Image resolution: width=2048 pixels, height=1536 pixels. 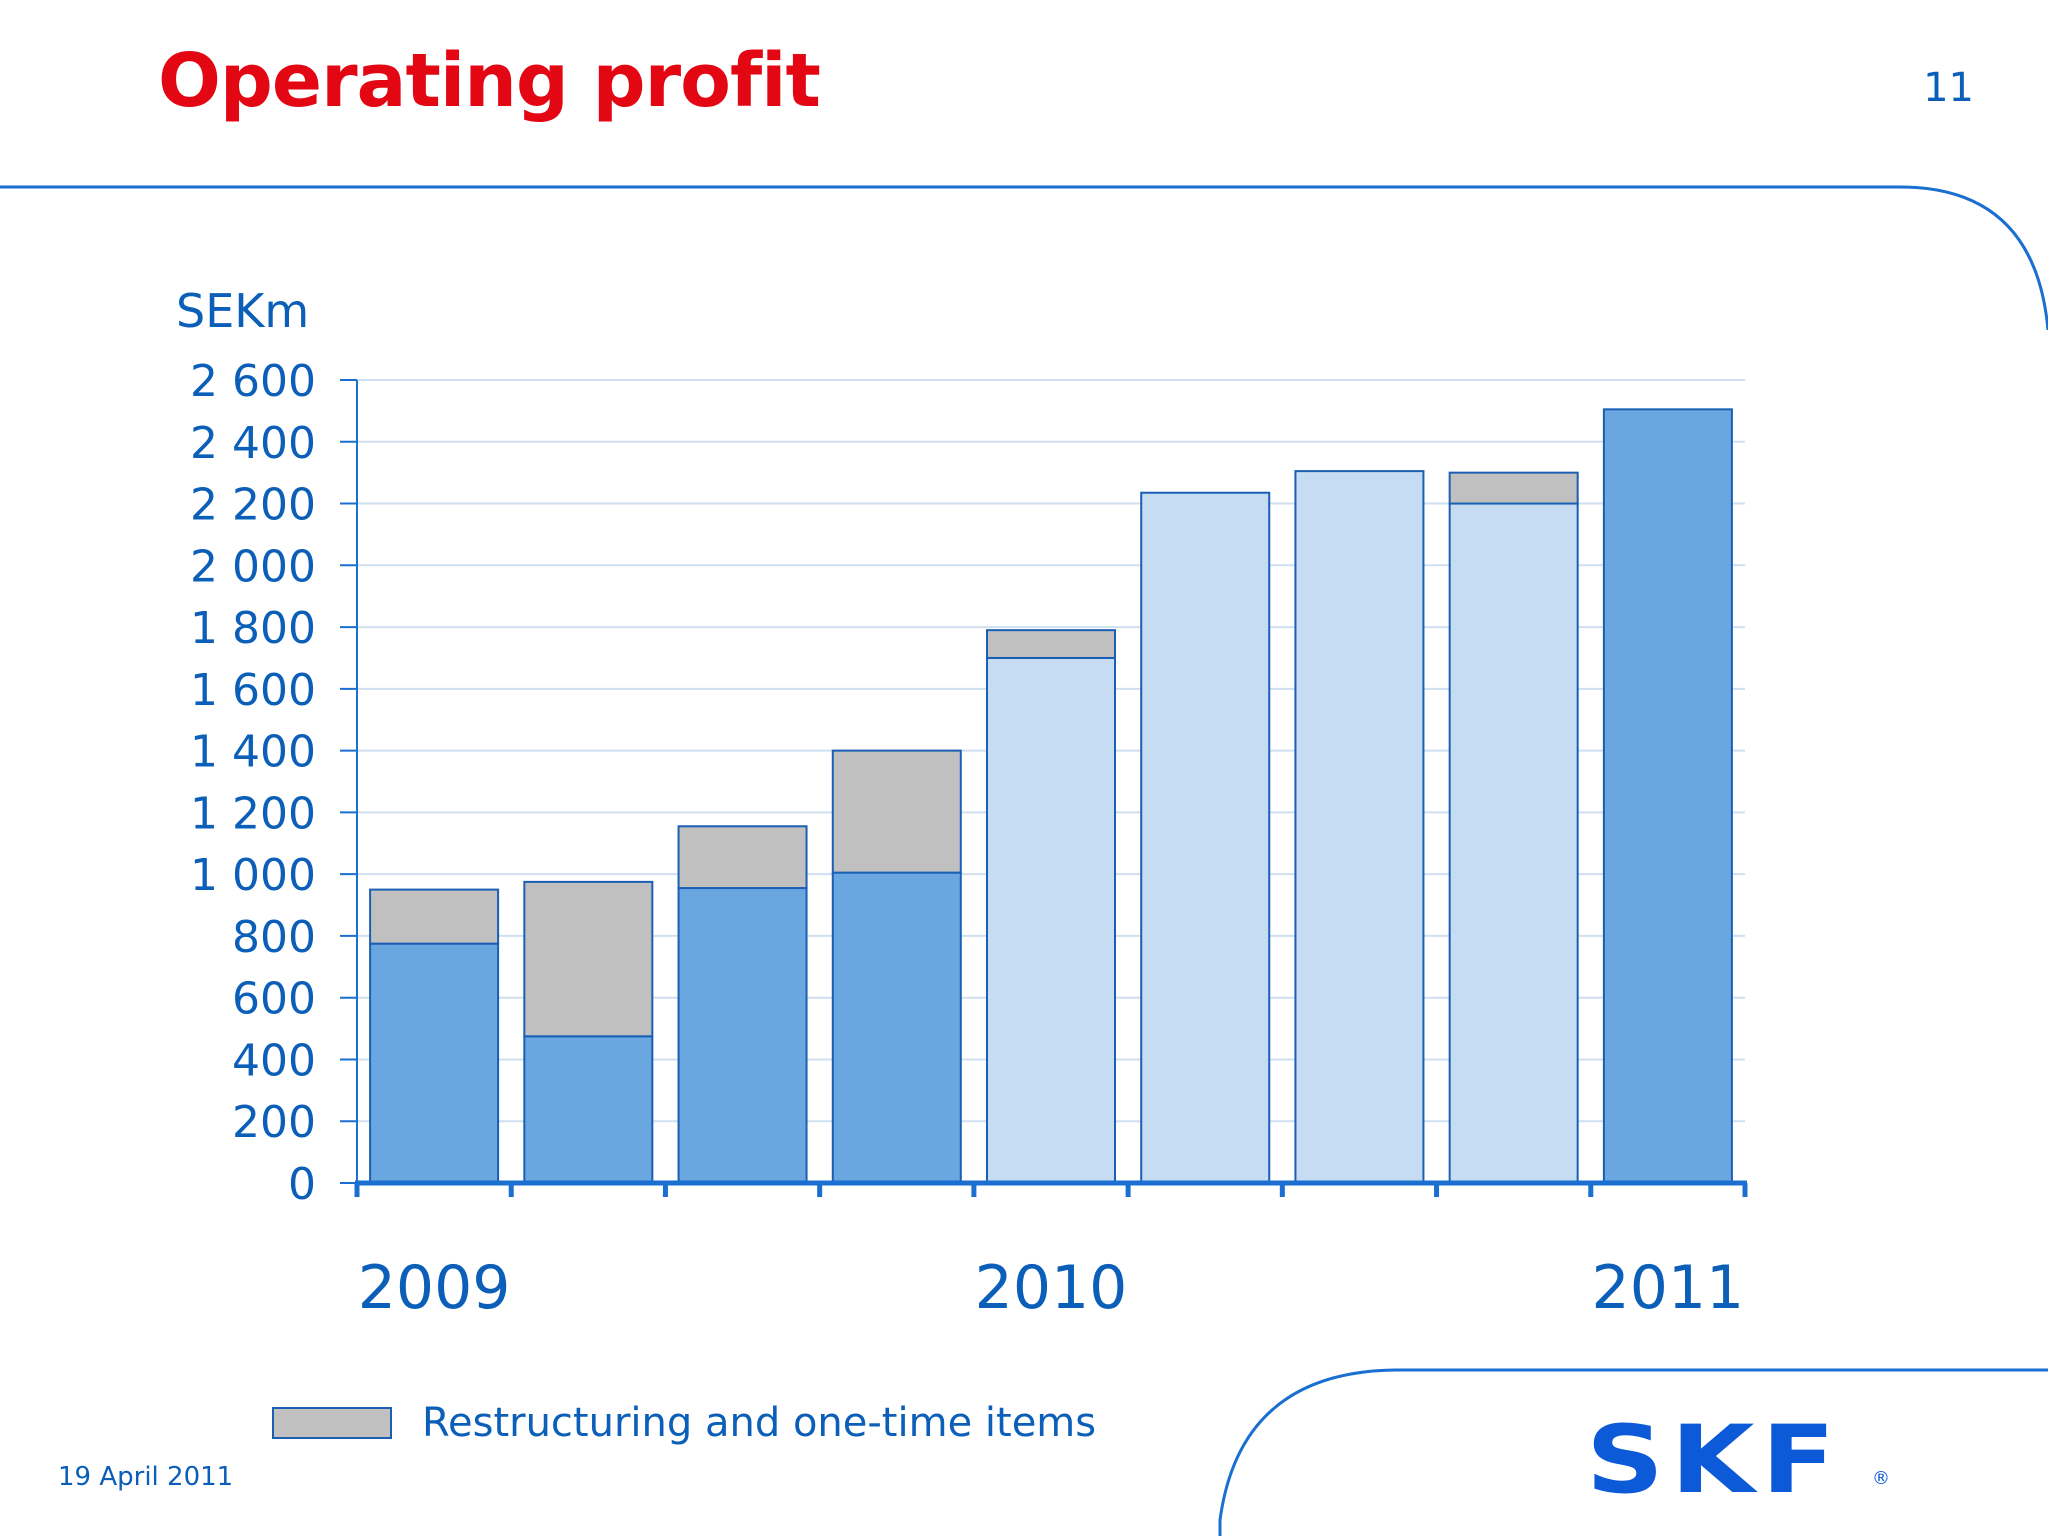 What do you see at coordinates (253, 813) in the screenshot?
I see `y-tick-label: 1 200` at bounding box center [253, 813].